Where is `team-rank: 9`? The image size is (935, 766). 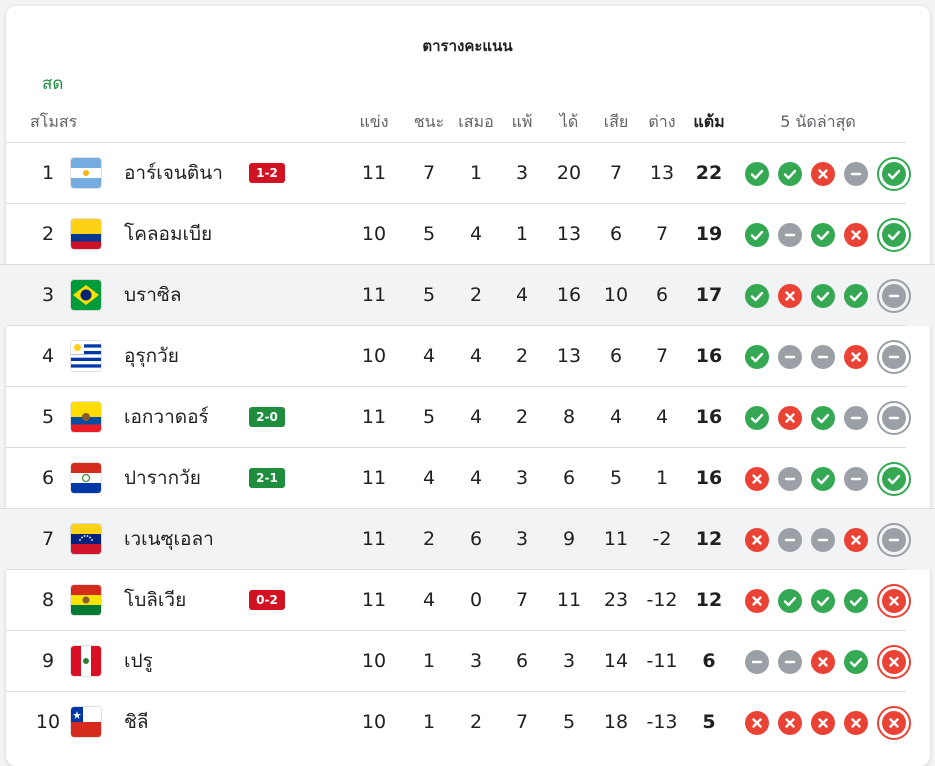
team-rank: 9 is located at coordinates (48, 661).